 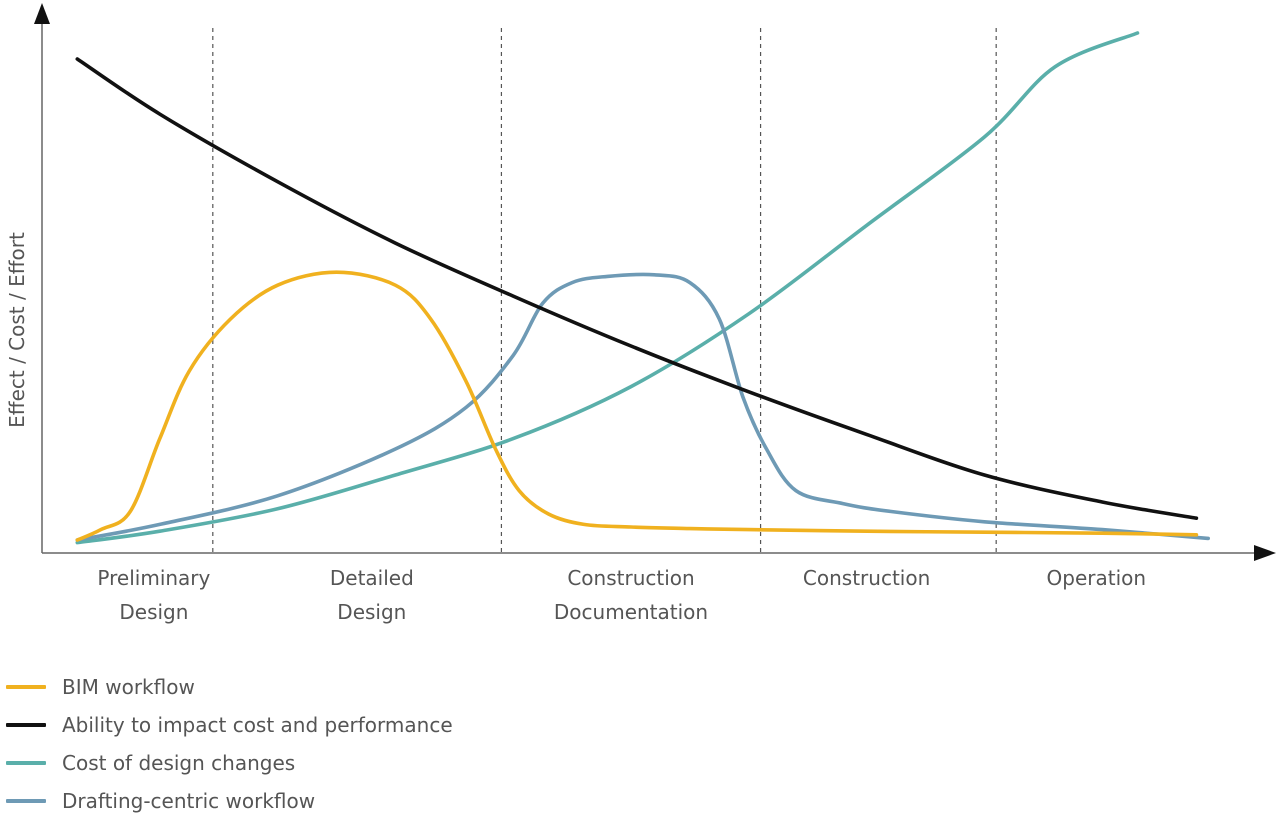 I want to click on x-tick-label-4: Construction, so click(x=866, y=578).